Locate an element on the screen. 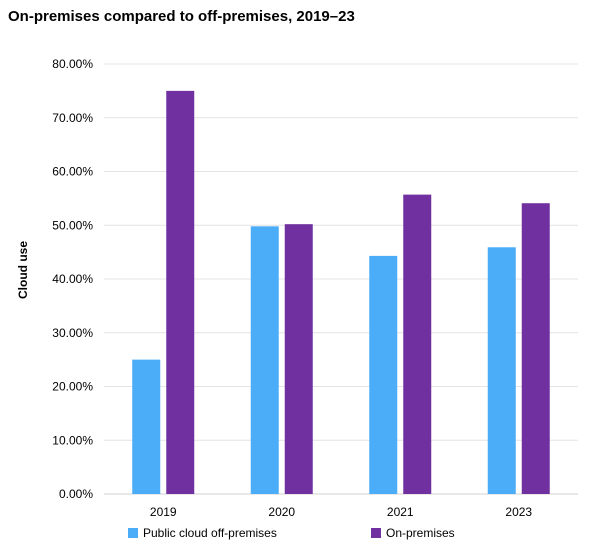 This screenshot has height=558, width=593. y-tick-label: 40.00% is located at coordinates (72, 279).